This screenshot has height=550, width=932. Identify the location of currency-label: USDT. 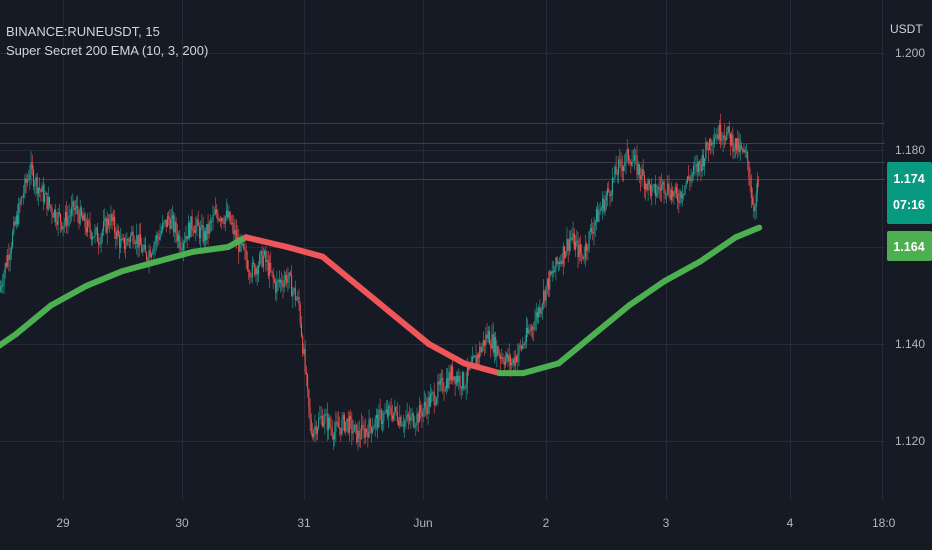
(906, 29).